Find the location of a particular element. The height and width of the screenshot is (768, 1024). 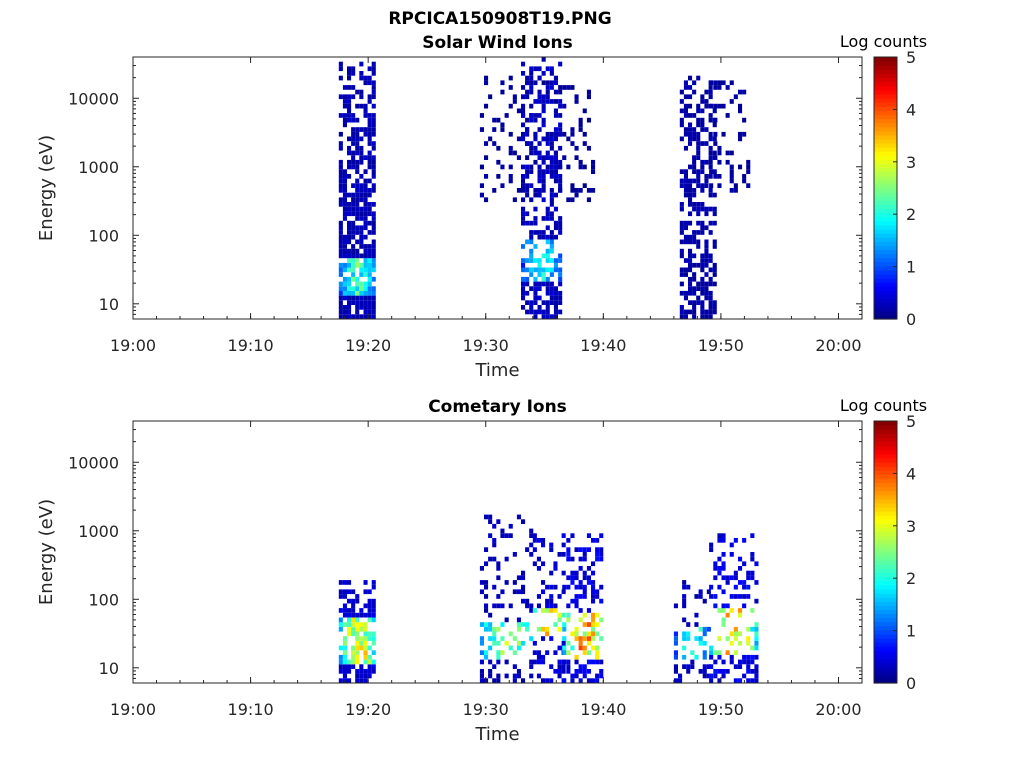

x-axis-label: Time is located at coordinates (496, 734).